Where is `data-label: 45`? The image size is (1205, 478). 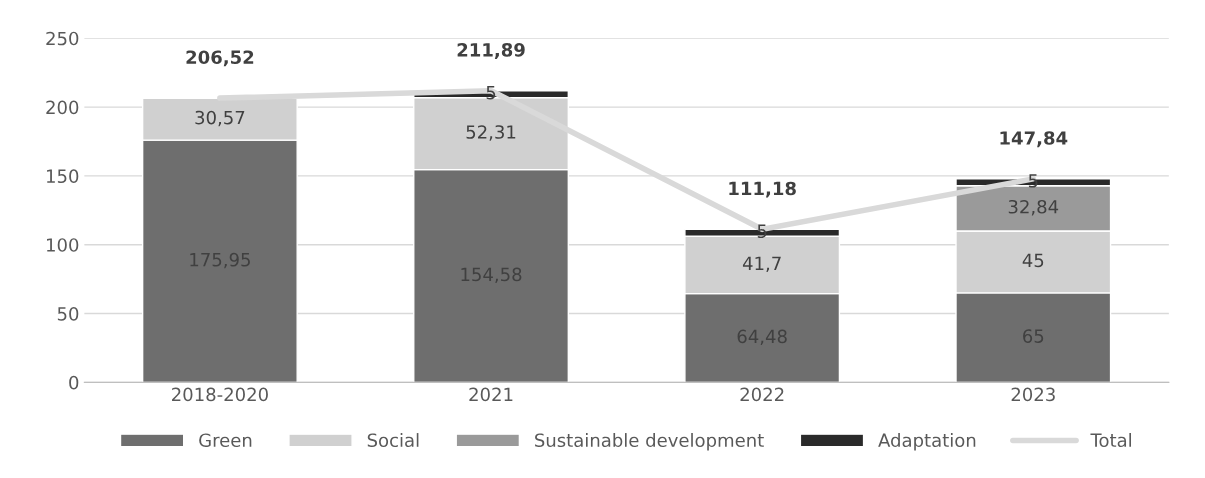
data-label: 45 is located at coordinates (1033, 260).